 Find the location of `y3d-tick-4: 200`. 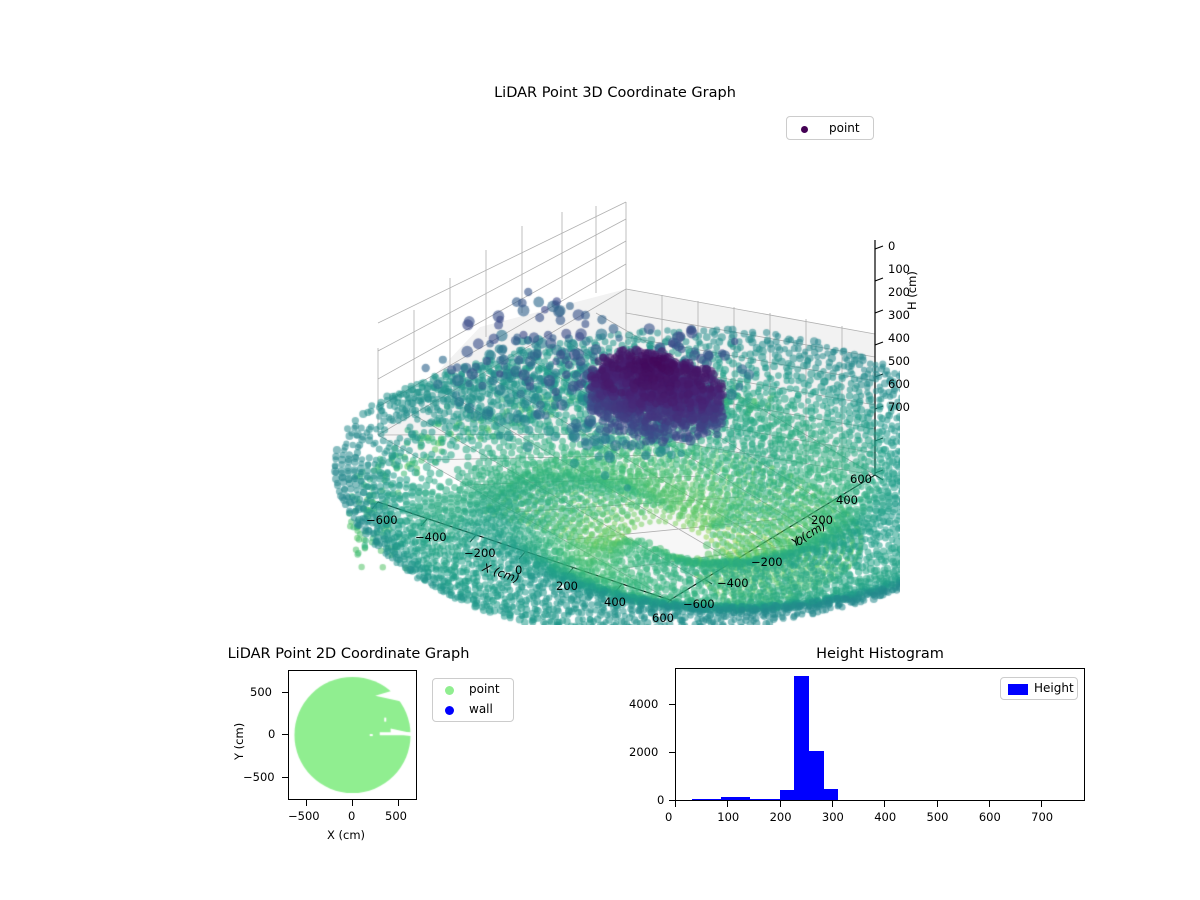

y3d-tick-4: 200 is located at coordinates (822, 520).